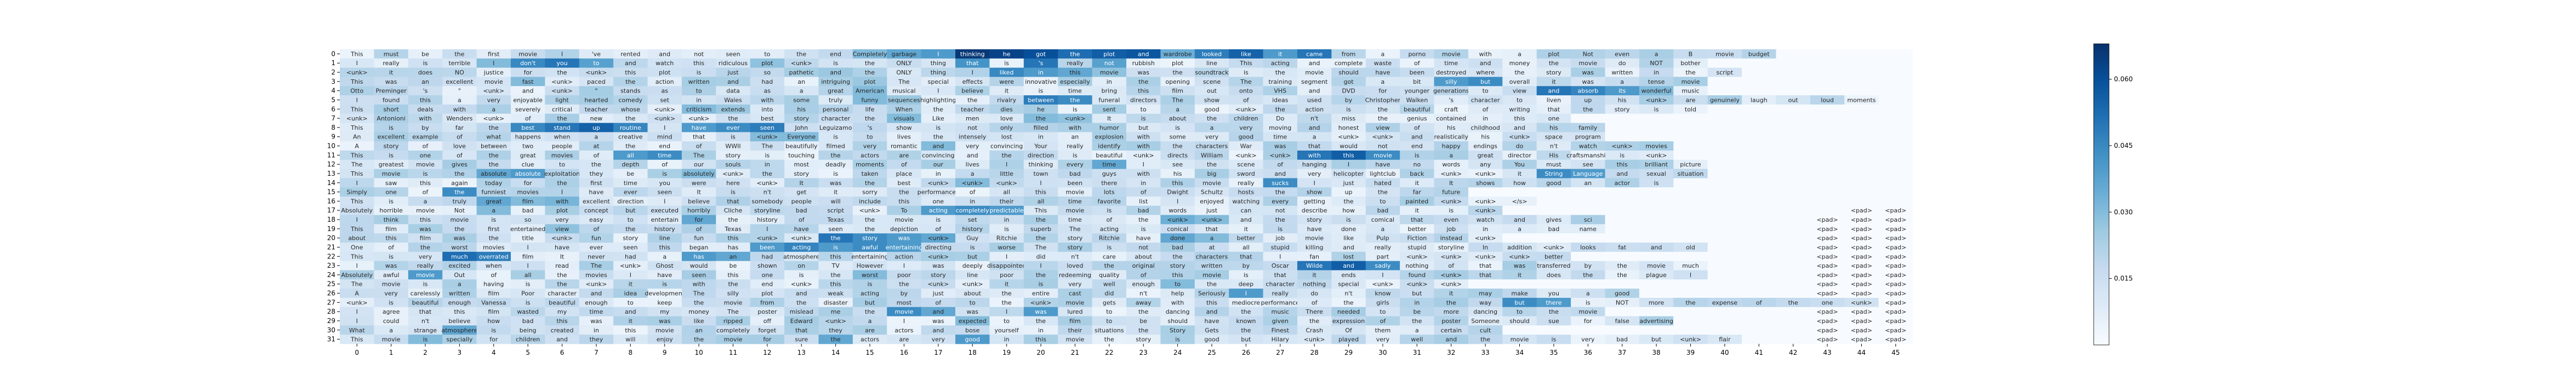 Image resolution: width=2576 pixels, height=386 pixels. I want to click on cell-token-label: moments, so click(870, 165).